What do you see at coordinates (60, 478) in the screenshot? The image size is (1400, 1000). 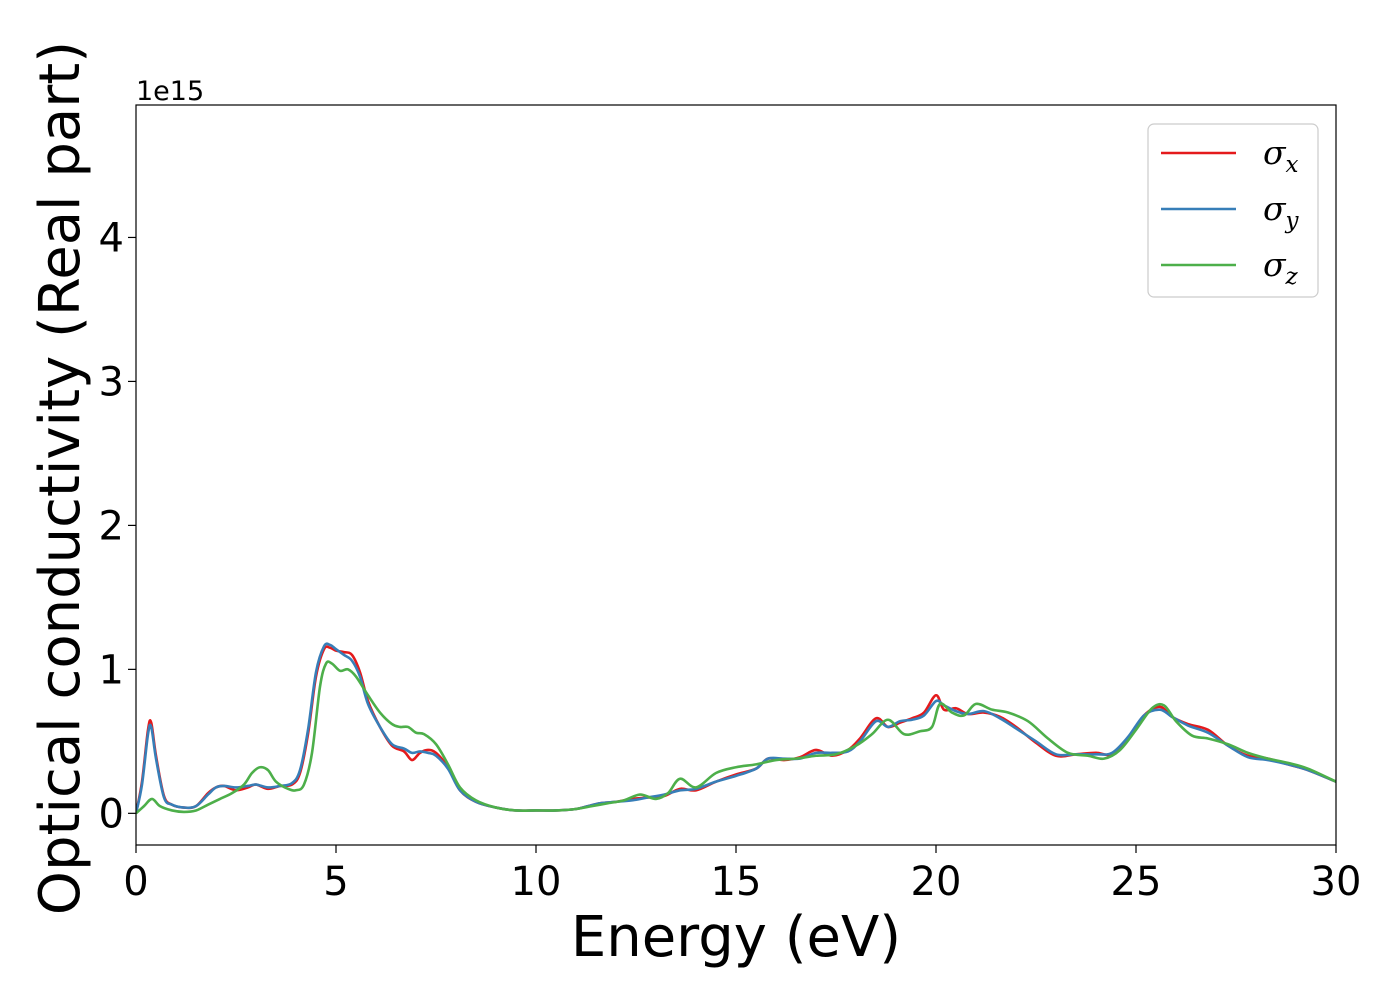 I see `y-axis-label: Optical conductivity (Real part)` at bounding box center [60, 478].